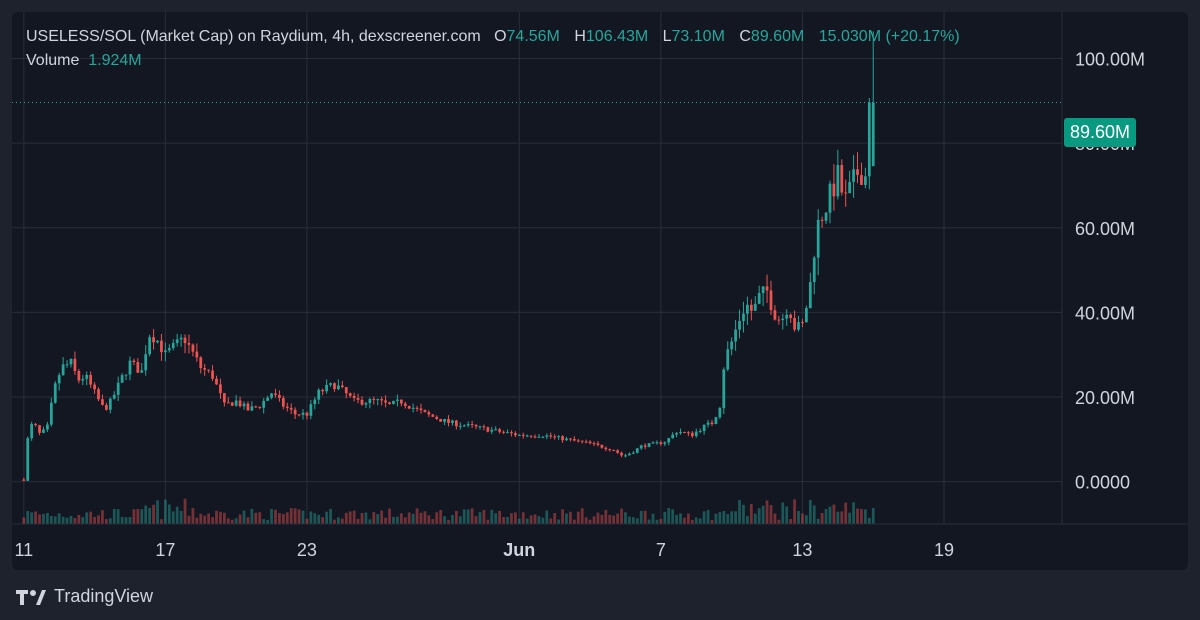 The image size is (1200, 620). I want to click on x-tick-label: 11, so click(23, 550).